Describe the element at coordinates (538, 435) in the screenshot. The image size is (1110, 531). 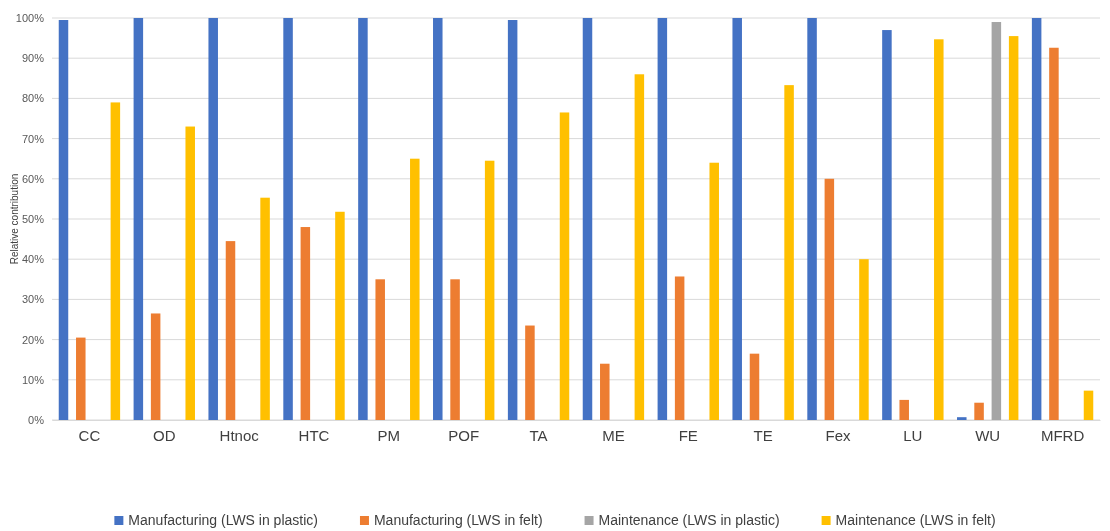
I see `x-tick-label: TA` at that location.